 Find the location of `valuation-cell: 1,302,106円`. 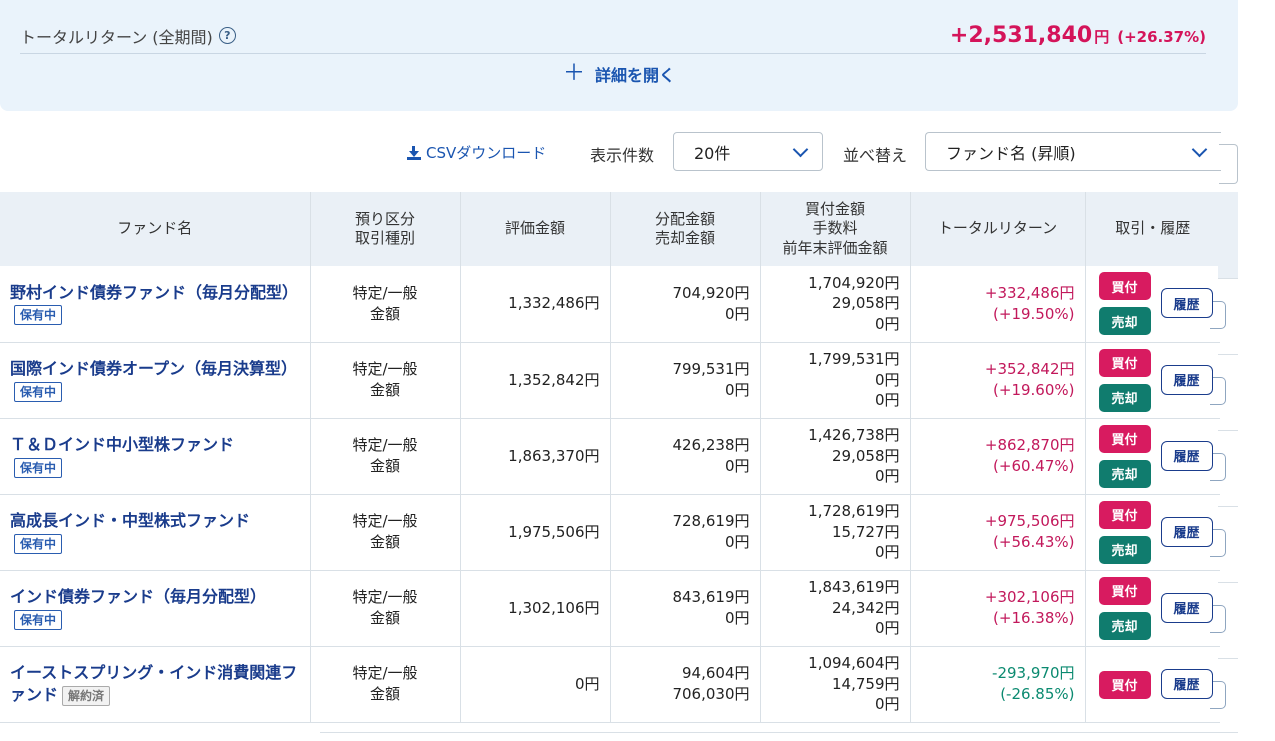

valuation-cell: 1,302,106円 is located at coordinates (535, 608).